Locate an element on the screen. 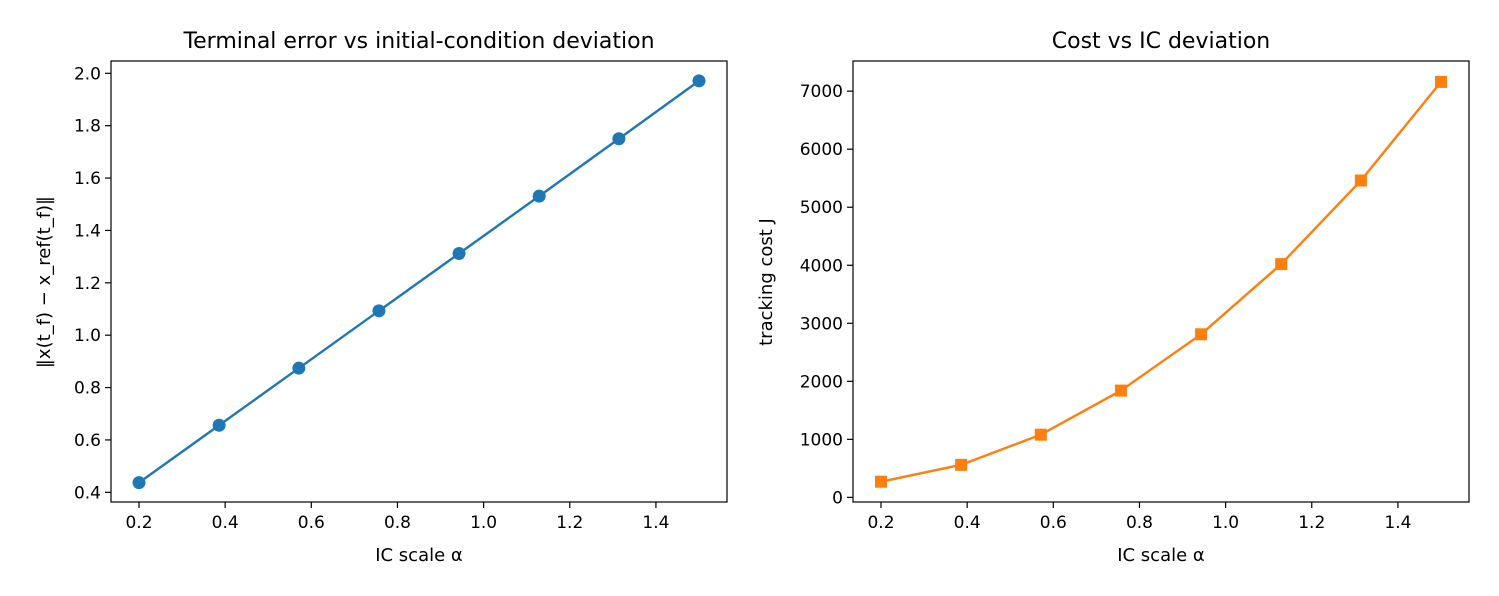 The image size is (1499, 596). y-tick-label: 1.4 is located at coordinates (87, 231).